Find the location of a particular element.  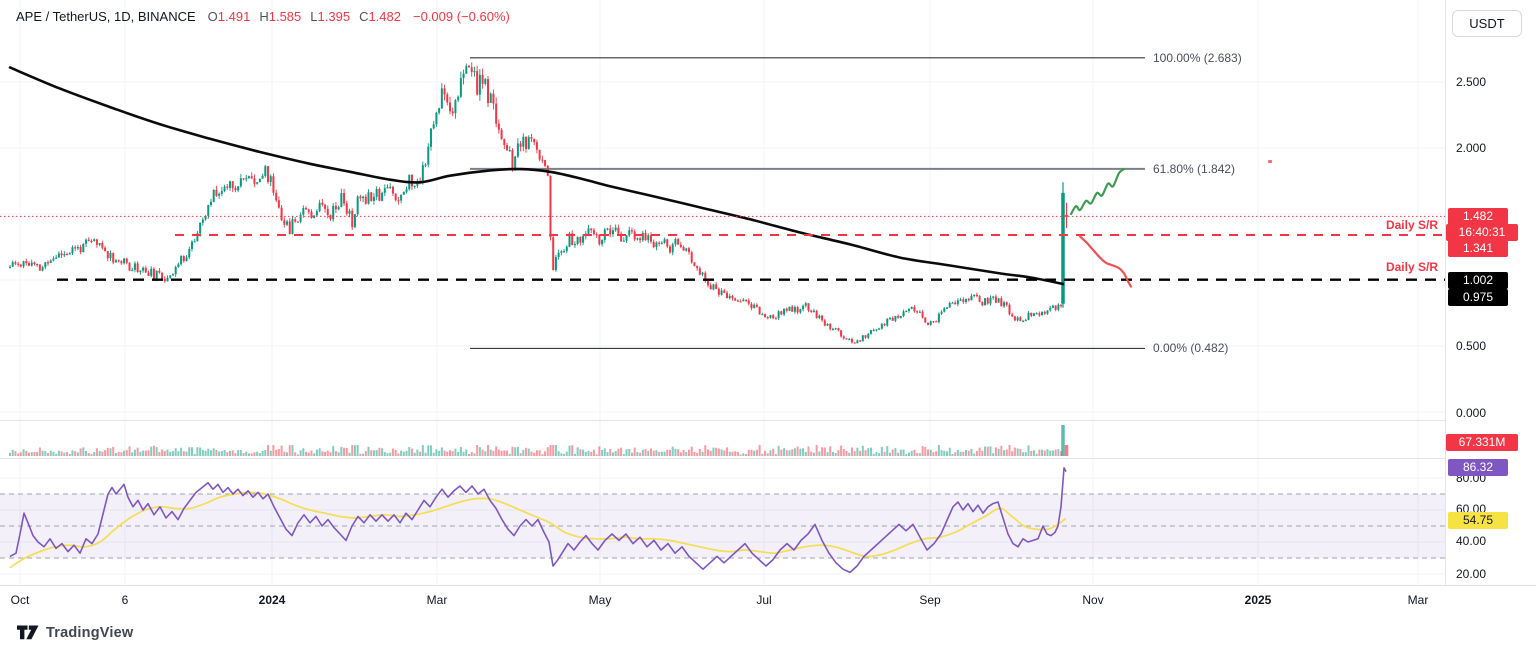

price-axis-label: 20.00 is located at coordinates (1471, 574).